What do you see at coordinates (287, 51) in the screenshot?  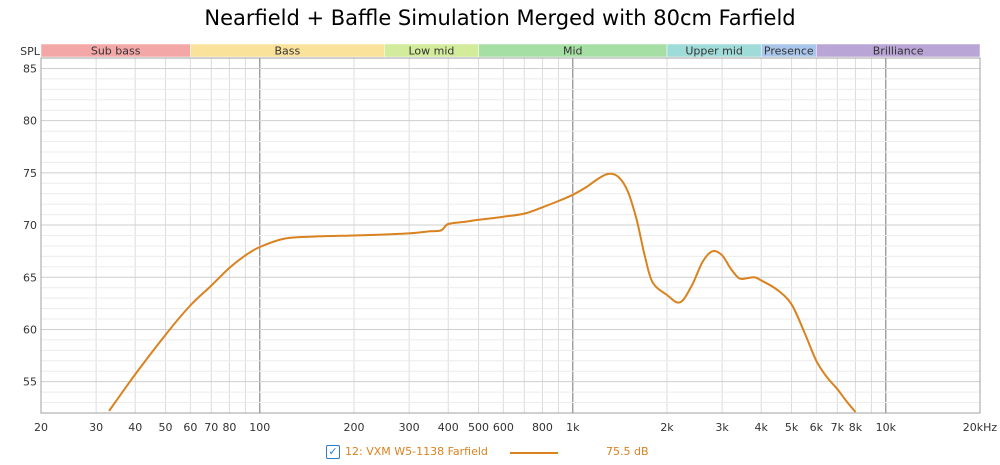 I see `band-label: Bass` at bounding box center [287, 51].